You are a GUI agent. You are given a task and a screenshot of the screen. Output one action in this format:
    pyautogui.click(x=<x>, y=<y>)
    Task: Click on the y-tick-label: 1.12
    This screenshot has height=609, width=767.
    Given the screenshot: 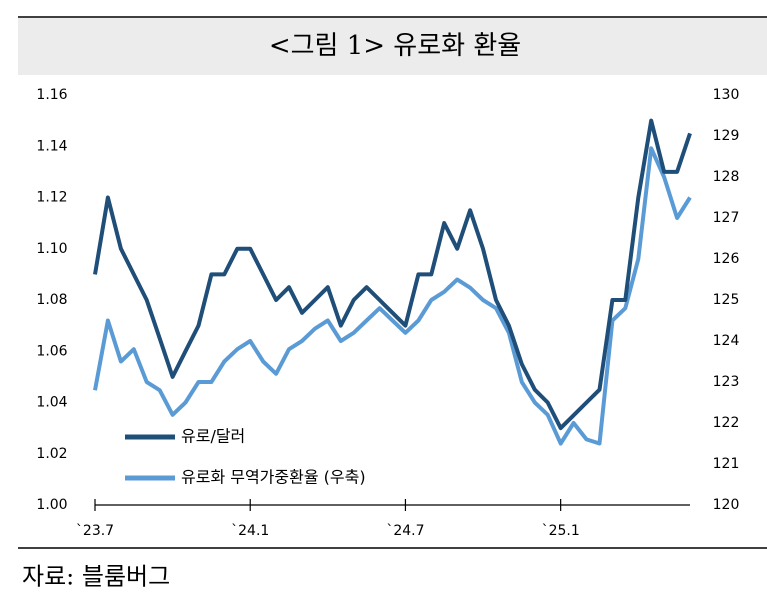 What is the action you would take?
    pyautogui.click(x=51, y=198)
    